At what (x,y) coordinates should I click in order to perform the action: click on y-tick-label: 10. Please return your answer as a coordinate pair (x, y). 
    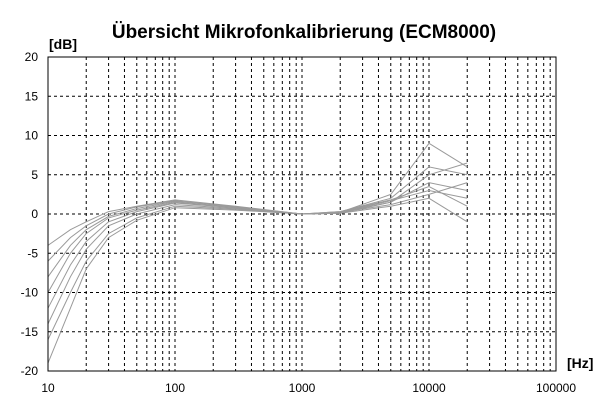
    Looking at the image, I should click on (32, 136).